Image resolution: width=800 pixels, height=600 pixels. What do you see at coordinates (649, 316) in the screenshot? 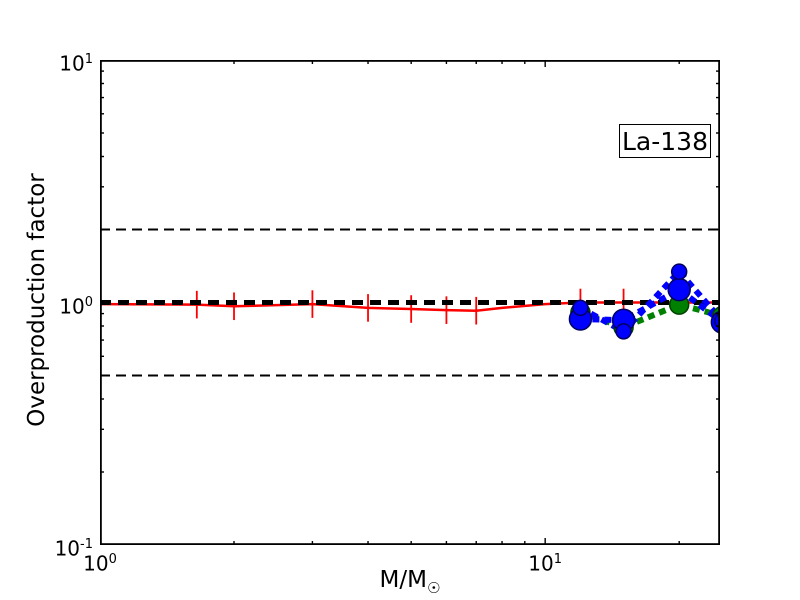
I see `series-line-green-dashed-circles` at bounding box center [649, 316].